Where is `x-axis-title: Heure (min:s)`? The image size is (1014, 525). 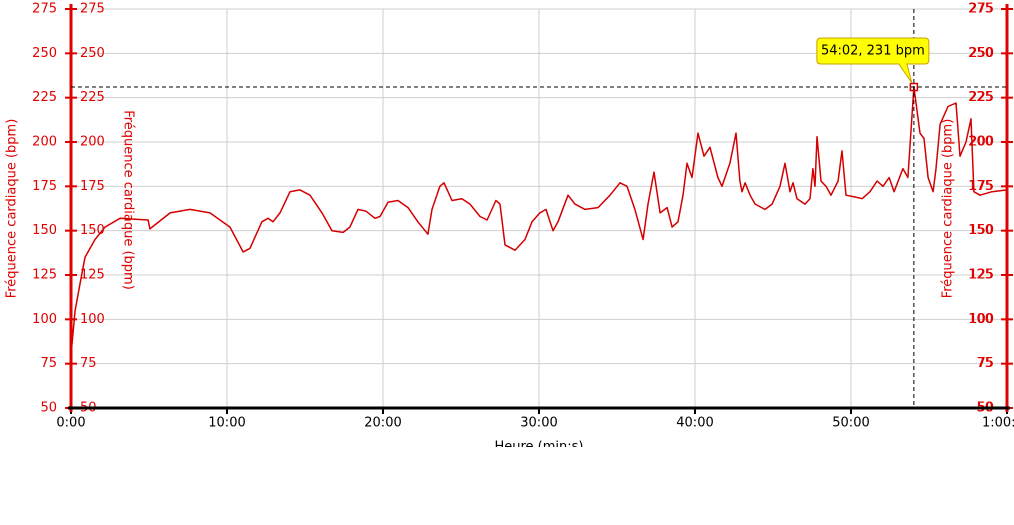
x-axis-title: Heure (min:s) is located at coordinates (538, 447).